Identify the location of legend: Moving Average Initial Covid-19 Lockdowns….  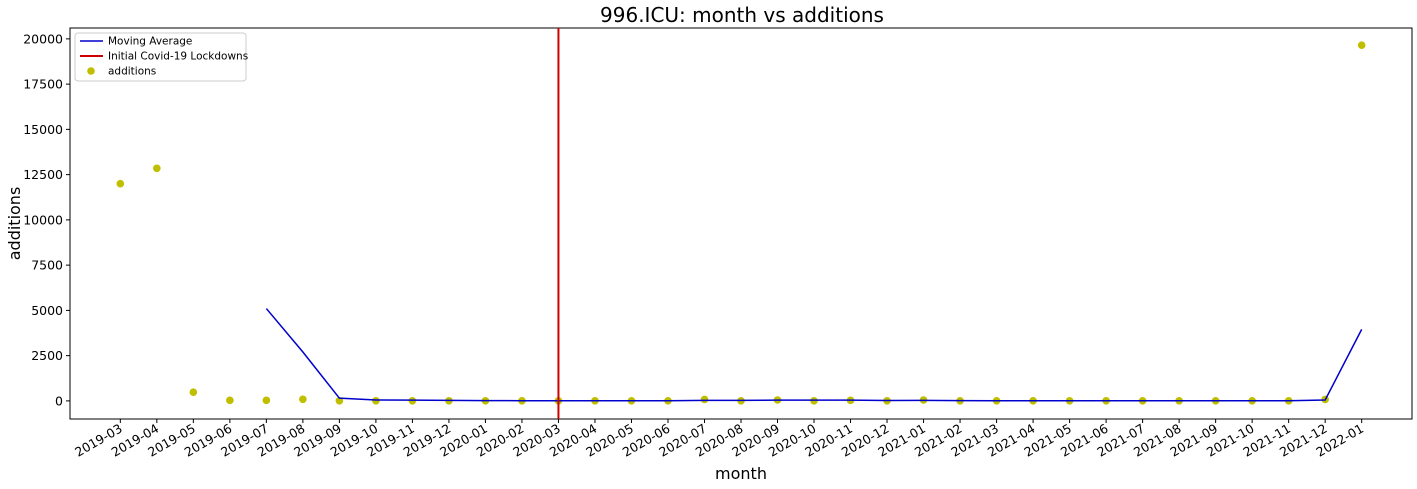
(161, 57).